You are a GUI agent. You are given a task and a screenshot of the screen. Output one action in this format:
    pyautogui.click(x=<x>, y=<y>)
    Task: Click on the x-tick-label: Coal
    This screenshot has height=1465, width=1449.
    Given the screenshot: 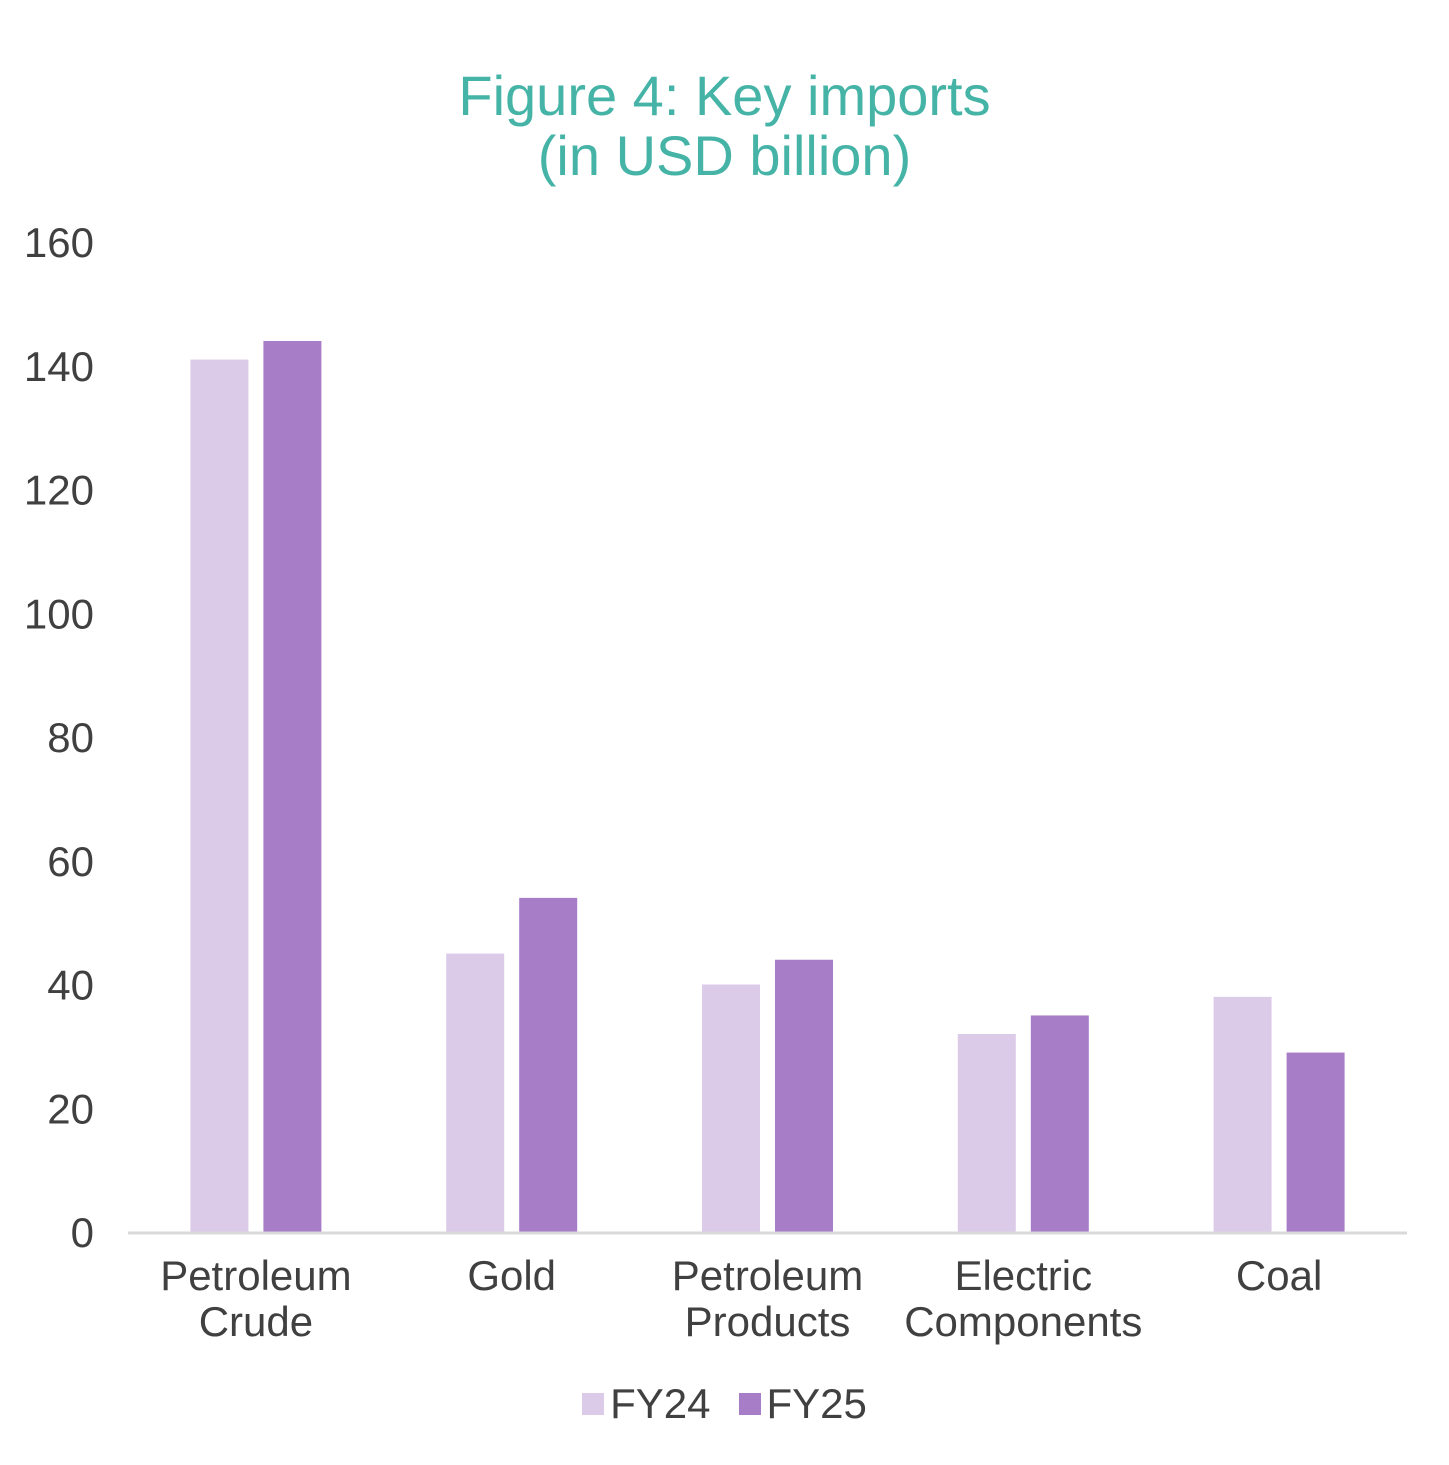 What is the action you would take?
    pyautogui.click(x=1279, y=1275)
    